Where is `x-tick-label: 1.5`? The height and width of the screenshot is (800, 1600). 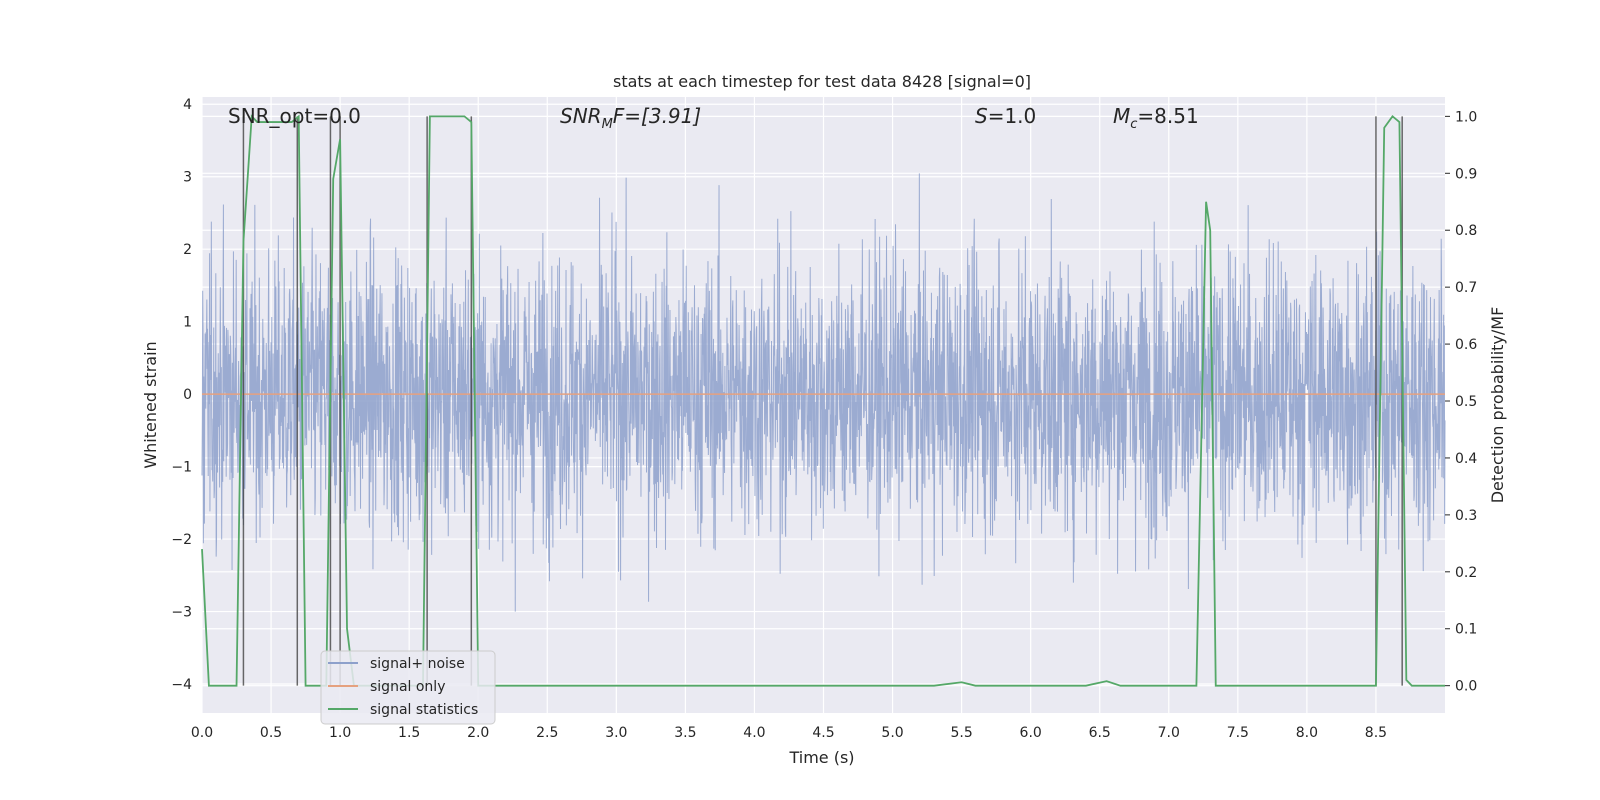
x-tick-label: 1.5 is located at coordinates (409, 733).